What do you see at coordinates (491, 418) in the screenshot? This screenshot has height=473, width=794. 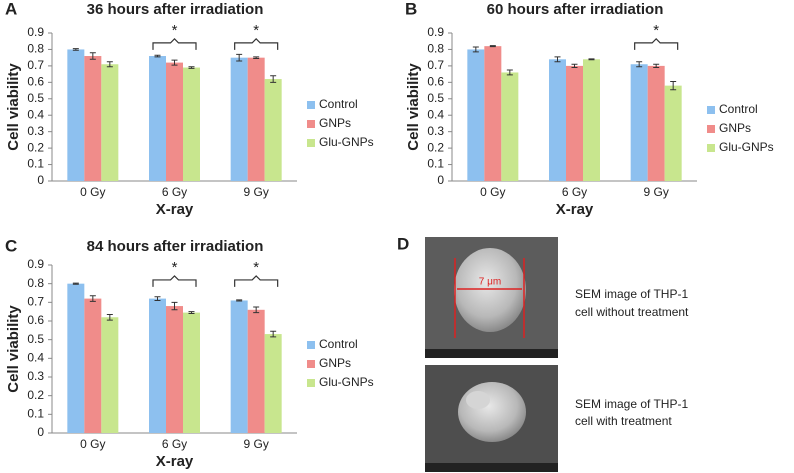 I see `sem-image` at bounding box center [491, 418].